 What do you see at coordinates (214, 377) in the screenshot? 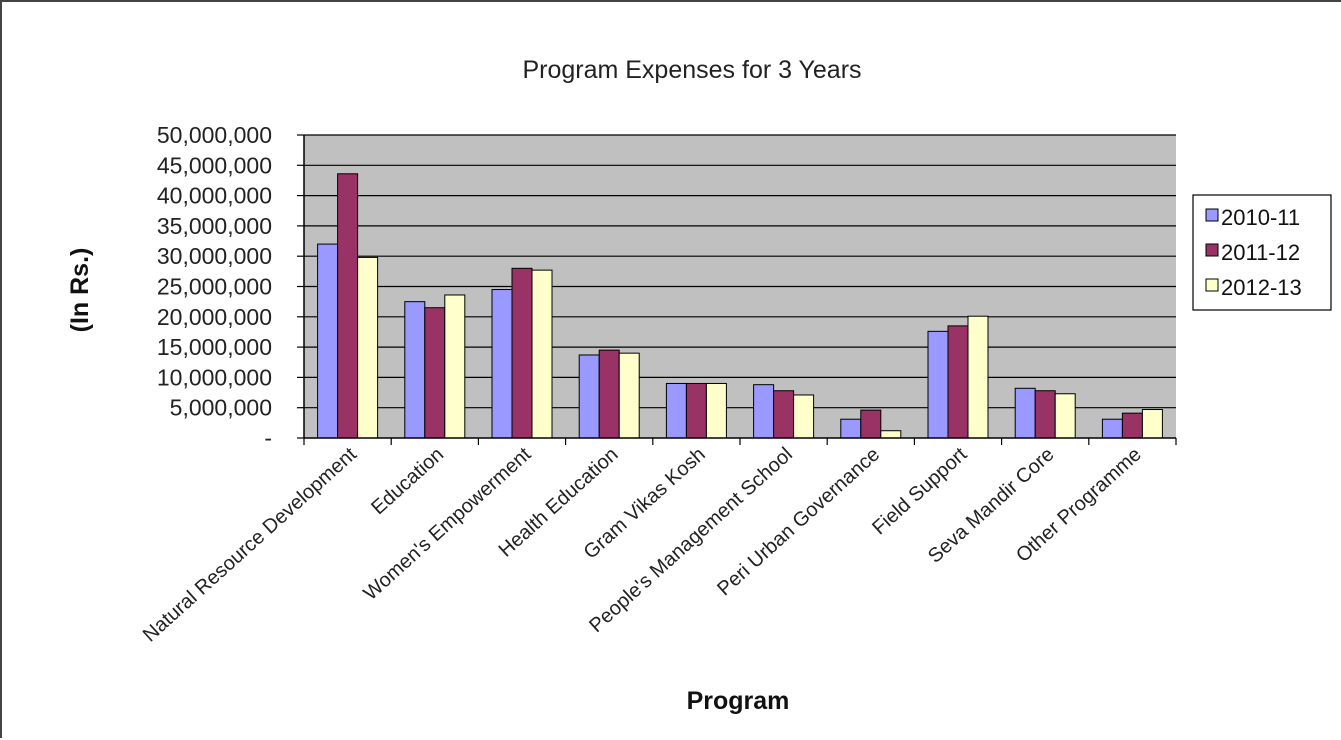
I see `y-tick-label: 10,000,000` at bounding box center [214, 377].